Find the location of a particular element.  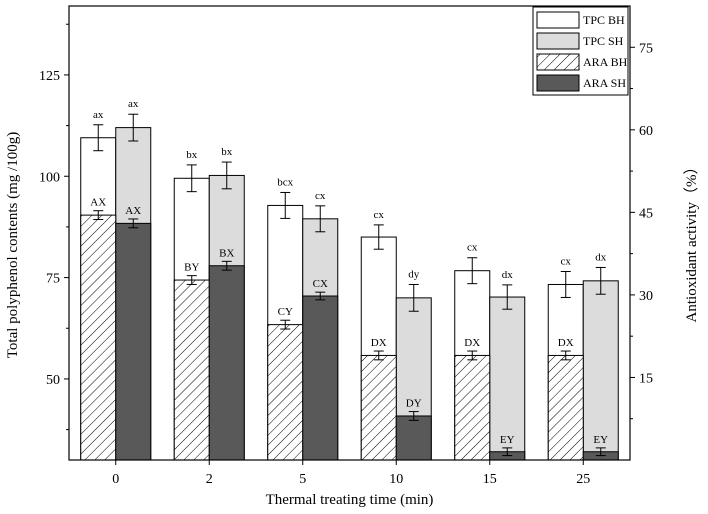

ara-sh-sig-label: BX is located at coordinates (226, 253).